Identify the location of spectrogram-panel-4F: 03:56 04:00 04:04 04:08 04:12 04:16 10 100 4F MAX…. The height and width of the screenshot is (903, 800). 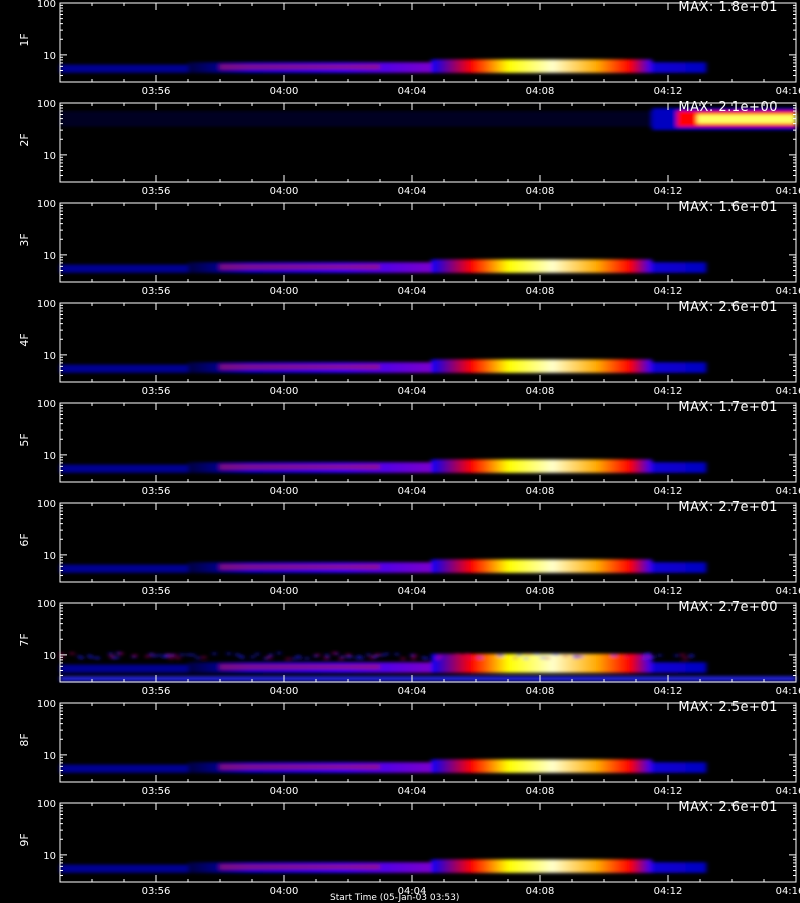
(400, 350).